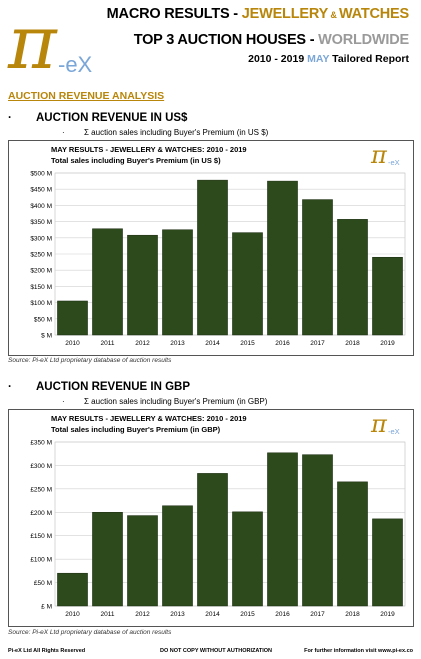  What do you see at coordinates (46, 336) in the screenshot?
I see `usd-y-tick-label: $ M` at bounding box center [46, 336].